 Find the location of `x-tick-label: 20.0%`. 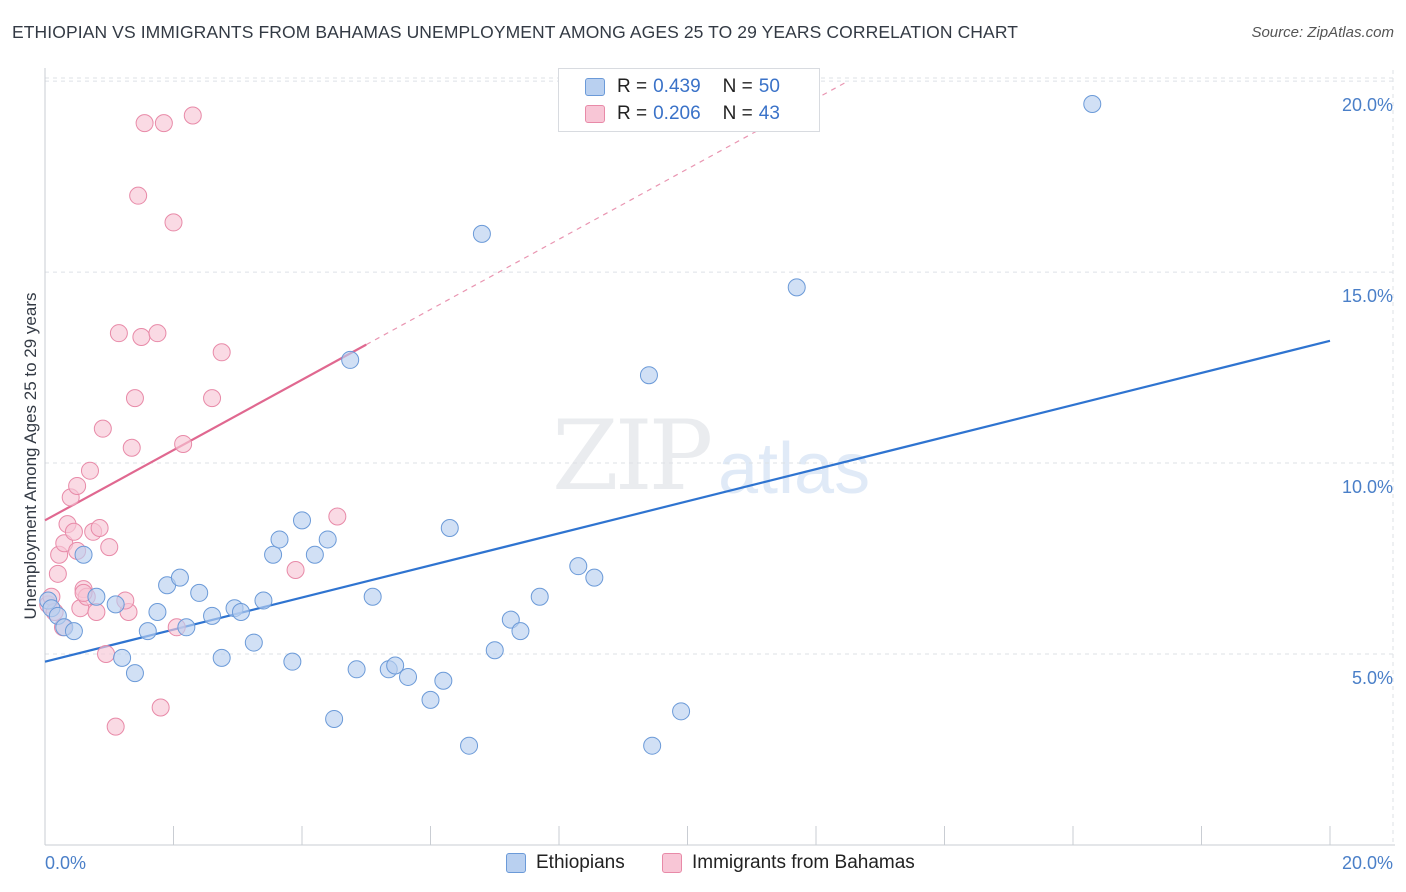

x-tick-label: 20.0% is located at coordinates (1367, 863).